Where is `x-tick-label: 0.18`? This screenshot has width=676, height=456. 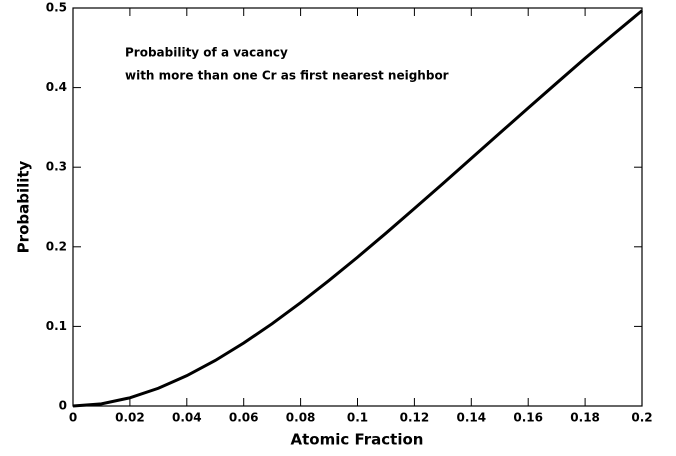
x-tick-label: 0.18 is located at coordinates (585, 418).